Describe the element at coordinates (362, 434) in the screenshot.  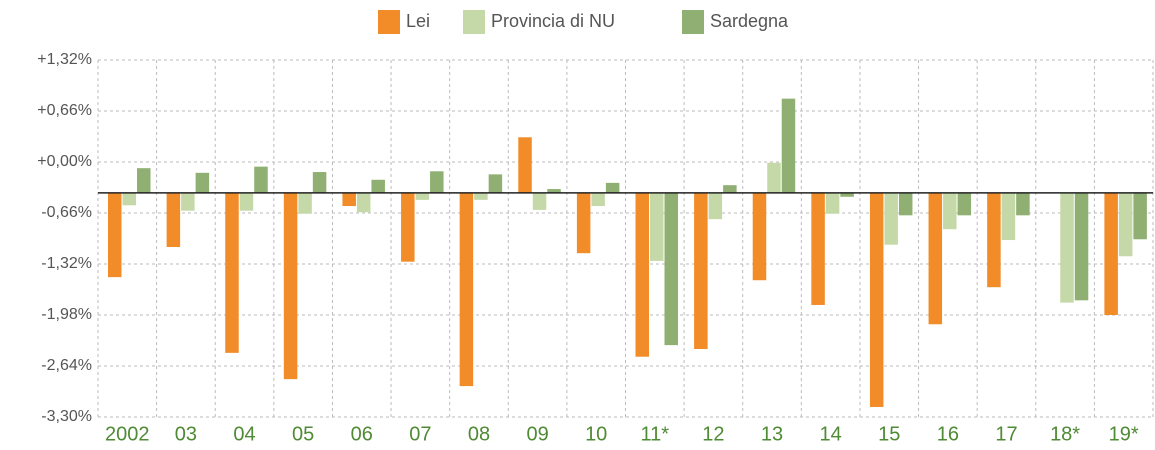
I see `x-tick-label: 06` at that location.